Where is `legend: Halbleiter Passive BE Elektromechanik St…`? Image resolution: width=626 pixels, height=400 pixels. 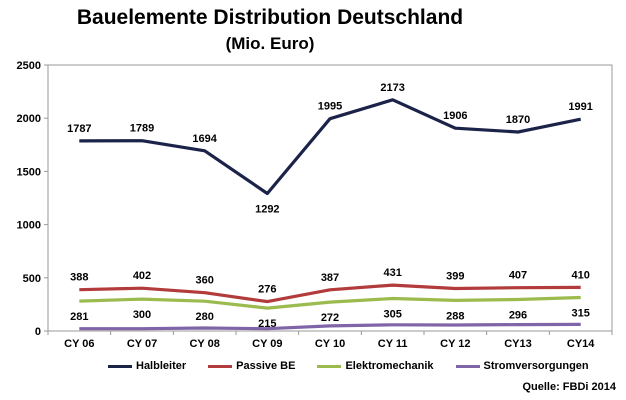
legend: Halbleiter Passive BE Elektromechanik St… is located at coordinates (348, 366).